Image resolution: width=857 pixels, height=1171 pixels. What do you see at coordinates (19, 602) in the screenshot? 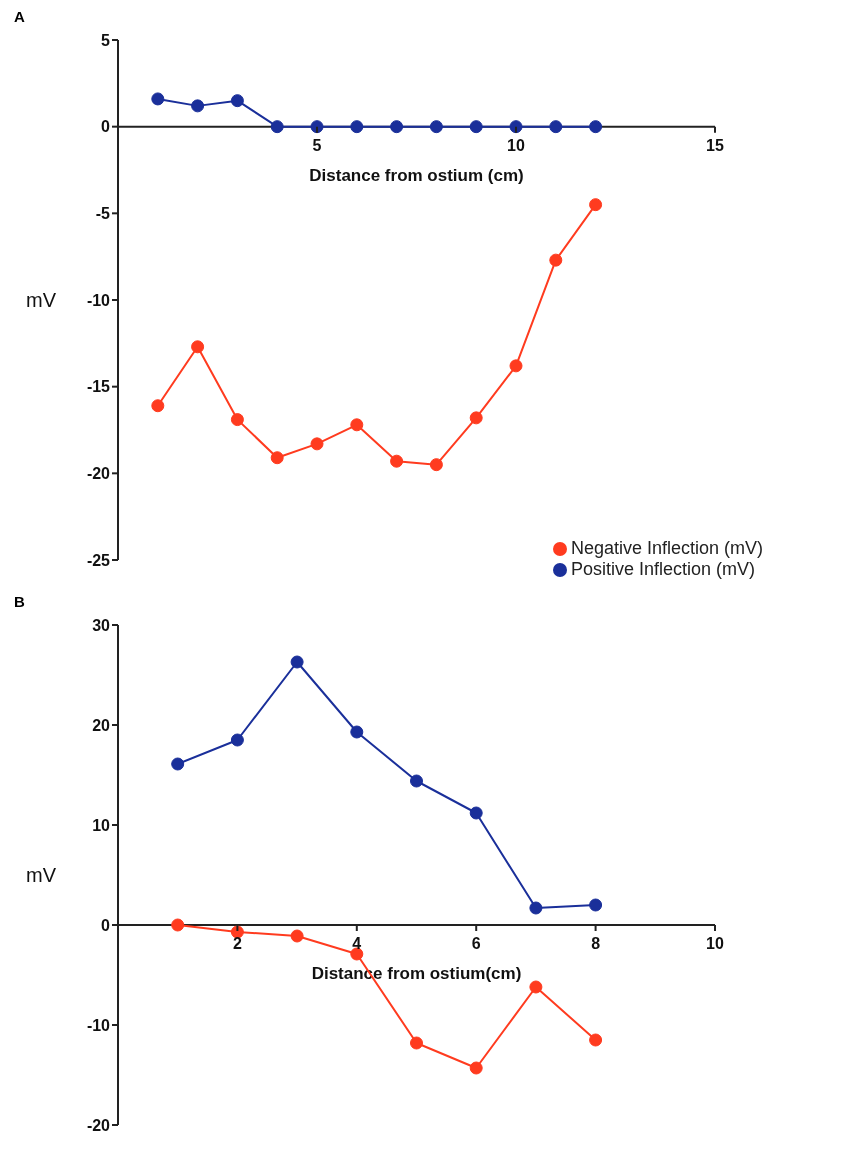
I see `chart-title: B` at bounding box center [19, 602].